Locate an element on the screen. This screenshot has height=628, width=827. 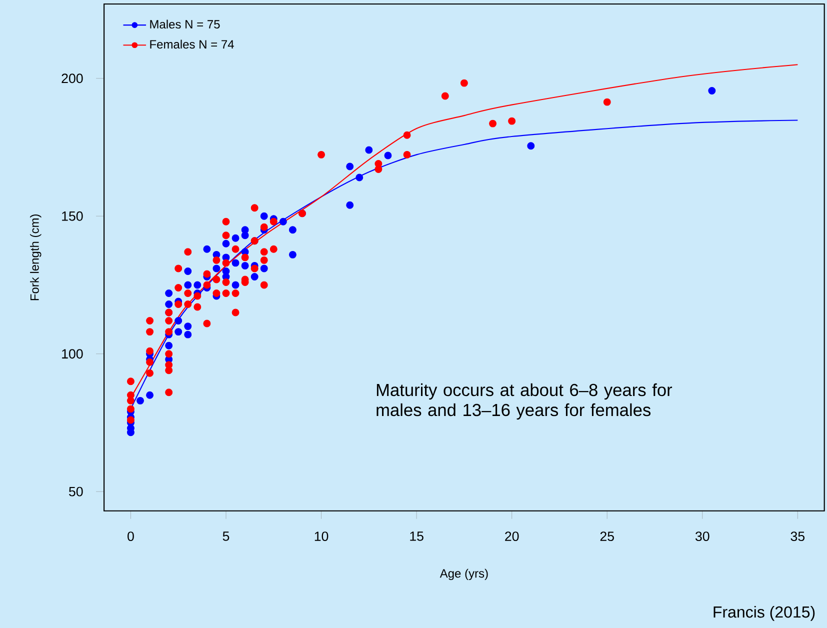
annotation: Maturity occurs at about 6–8 years for males and 13–16 years for females is located at coordinates (524, 401).